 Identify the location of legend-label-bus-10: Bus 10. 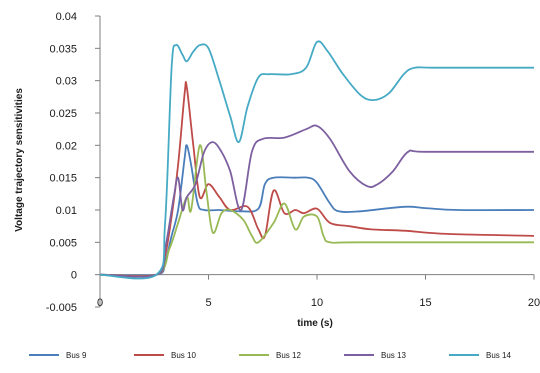
(183, 355).